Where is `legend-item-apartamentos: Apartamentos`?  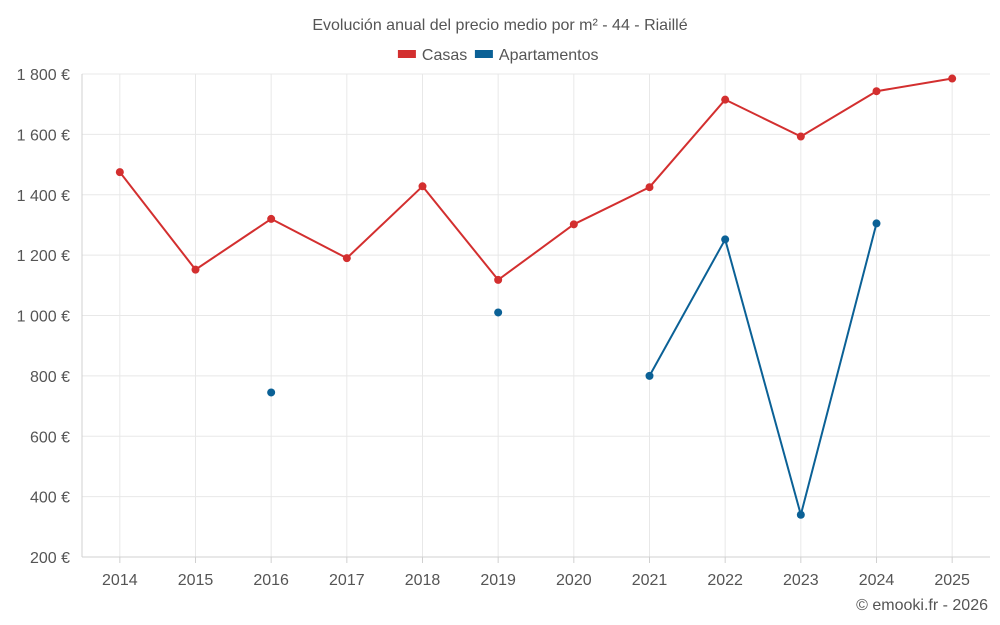 legend-item-apartamentos: Apartamentos is located at coordinates (536, 55).